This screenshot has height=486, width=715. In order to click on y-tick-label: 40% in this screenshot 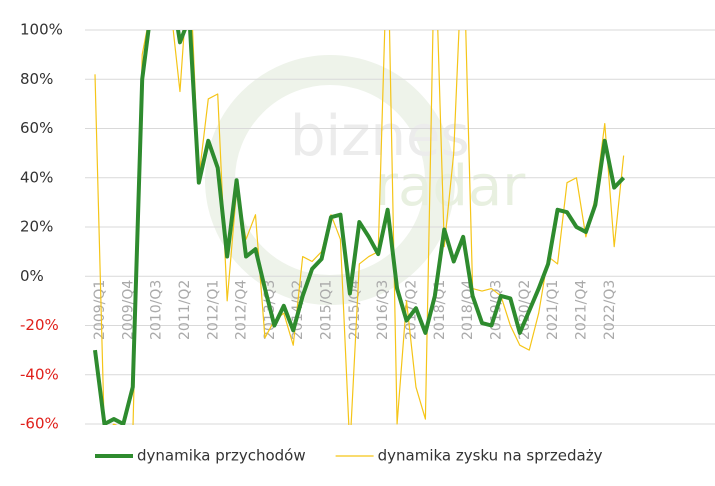, I will do `click(36, 177)`.